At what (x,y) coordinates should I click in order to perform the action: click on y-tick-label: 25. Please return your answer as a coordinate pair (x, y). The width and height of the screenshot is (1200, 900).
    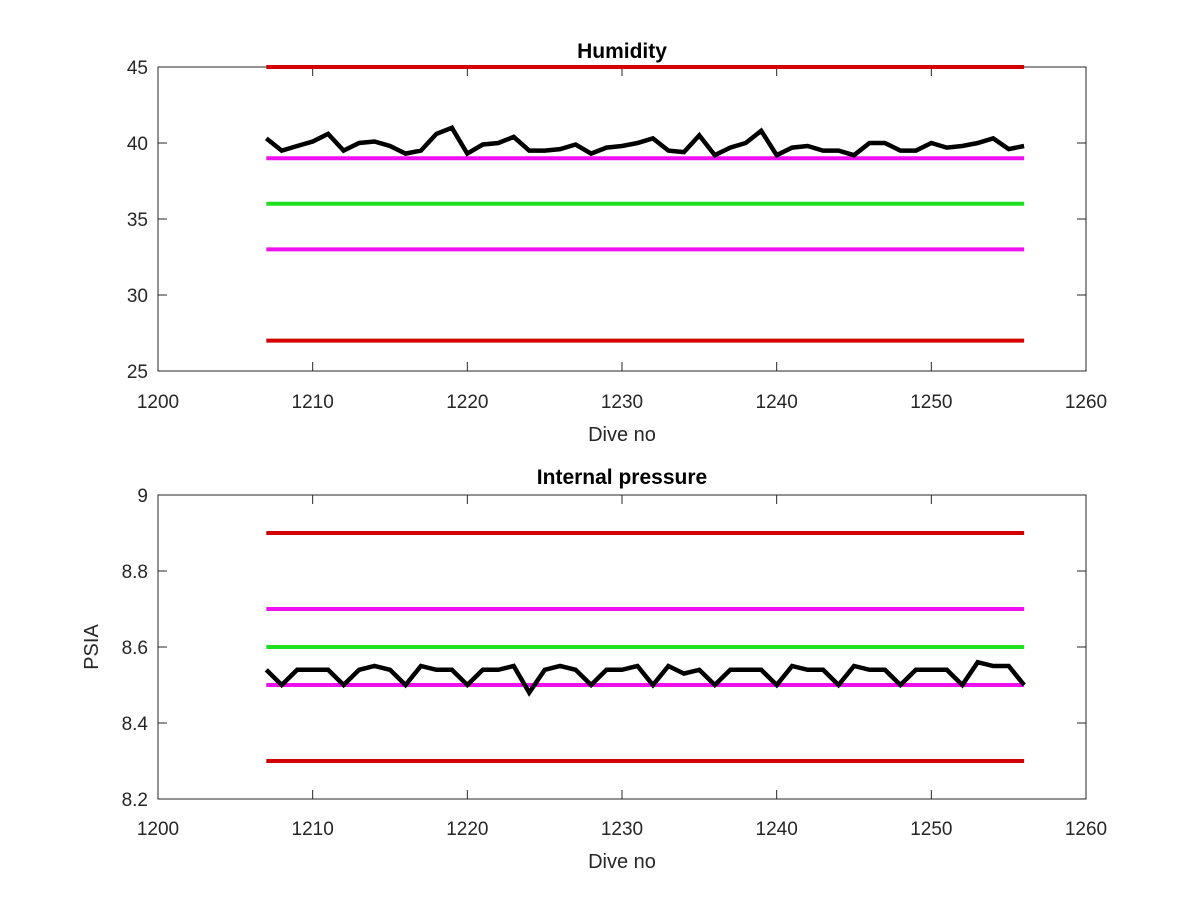
    Looking at the image, I should click on (137, 372).